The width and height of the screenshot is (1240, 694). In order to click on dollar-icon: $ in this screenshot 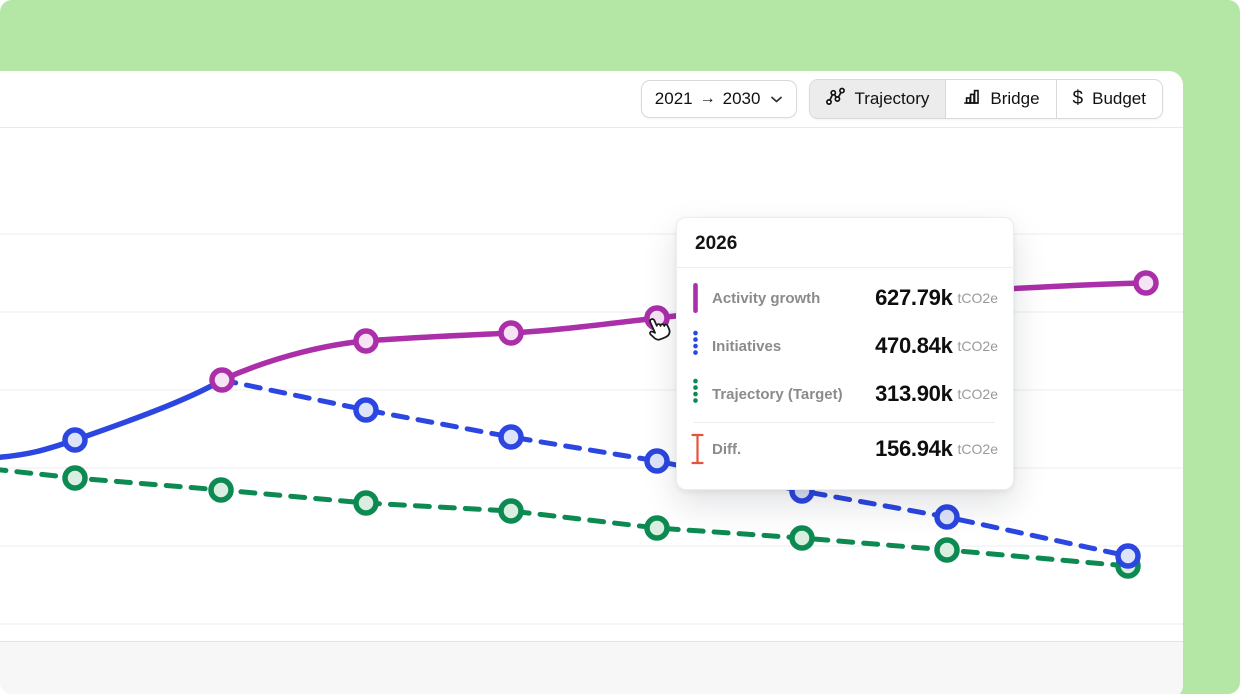, I will do `click(1078, 98)`.